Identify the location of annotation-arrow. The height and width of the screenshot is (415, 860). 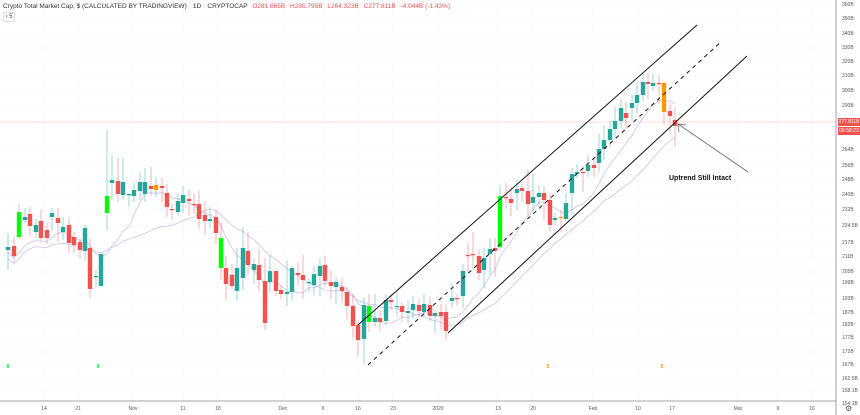
(713, 148).